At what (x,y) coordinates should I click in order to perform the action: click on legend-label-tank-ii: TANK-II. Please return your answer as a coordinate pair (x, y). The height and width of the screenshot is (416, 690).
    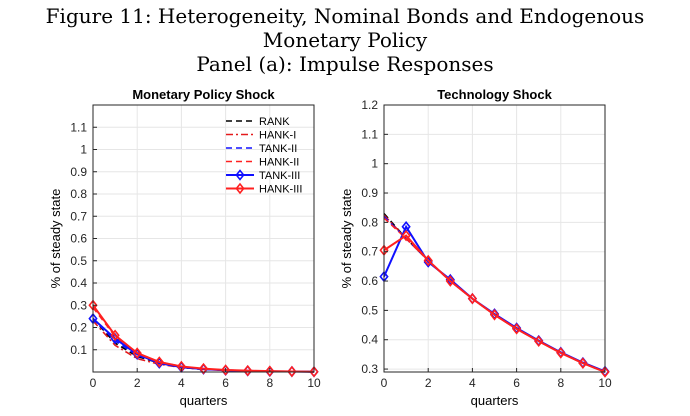
    Looking at the image, I should click on (278, 149).